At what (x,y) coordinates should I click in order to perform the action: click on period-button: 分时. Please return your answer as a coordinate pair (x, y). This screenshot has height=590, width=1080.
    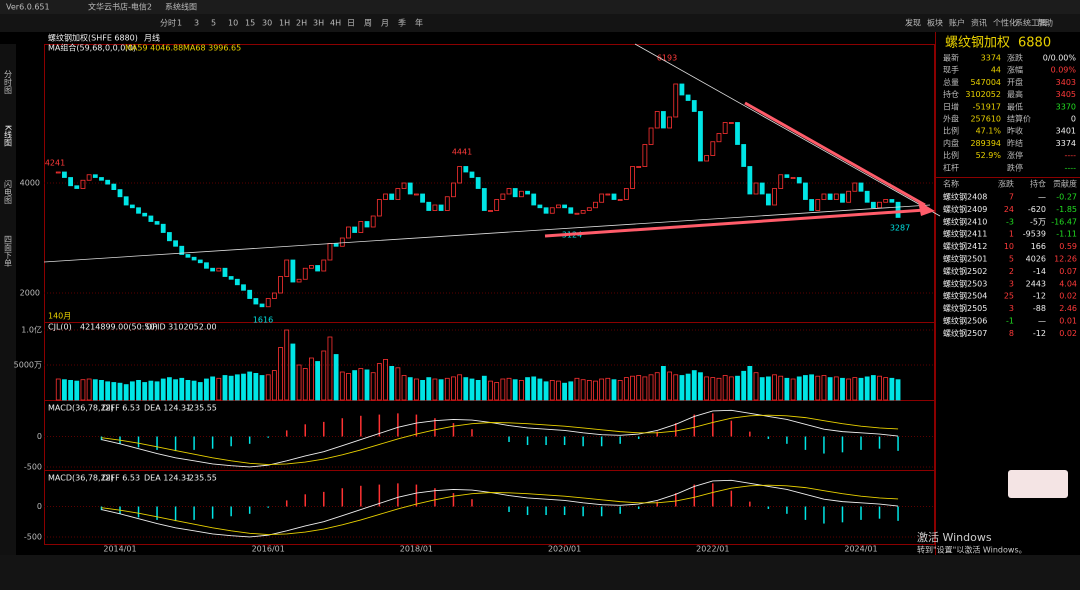
    Looking at the image, I should click on (168, 23).